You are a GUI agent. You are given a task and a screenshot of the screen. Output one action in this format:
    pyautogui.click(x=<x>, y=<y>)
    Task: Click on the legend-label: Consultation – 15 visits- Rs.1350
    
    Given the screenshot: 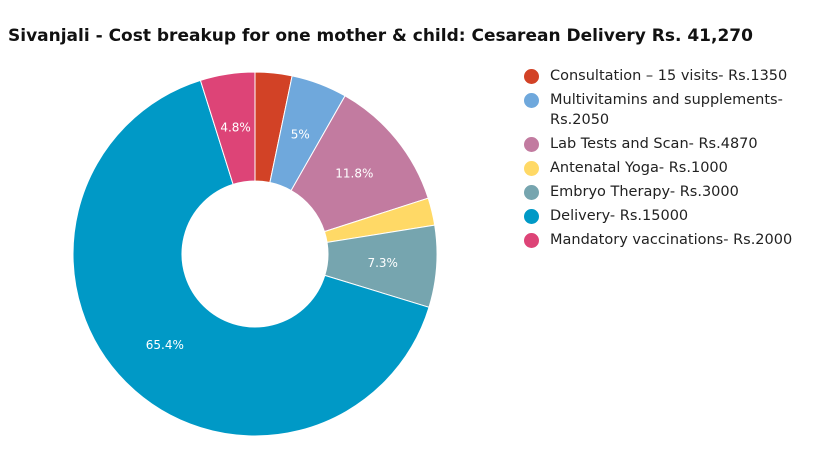 What is the action you would take?
    pyautogui.click(x=669, y=76)
    